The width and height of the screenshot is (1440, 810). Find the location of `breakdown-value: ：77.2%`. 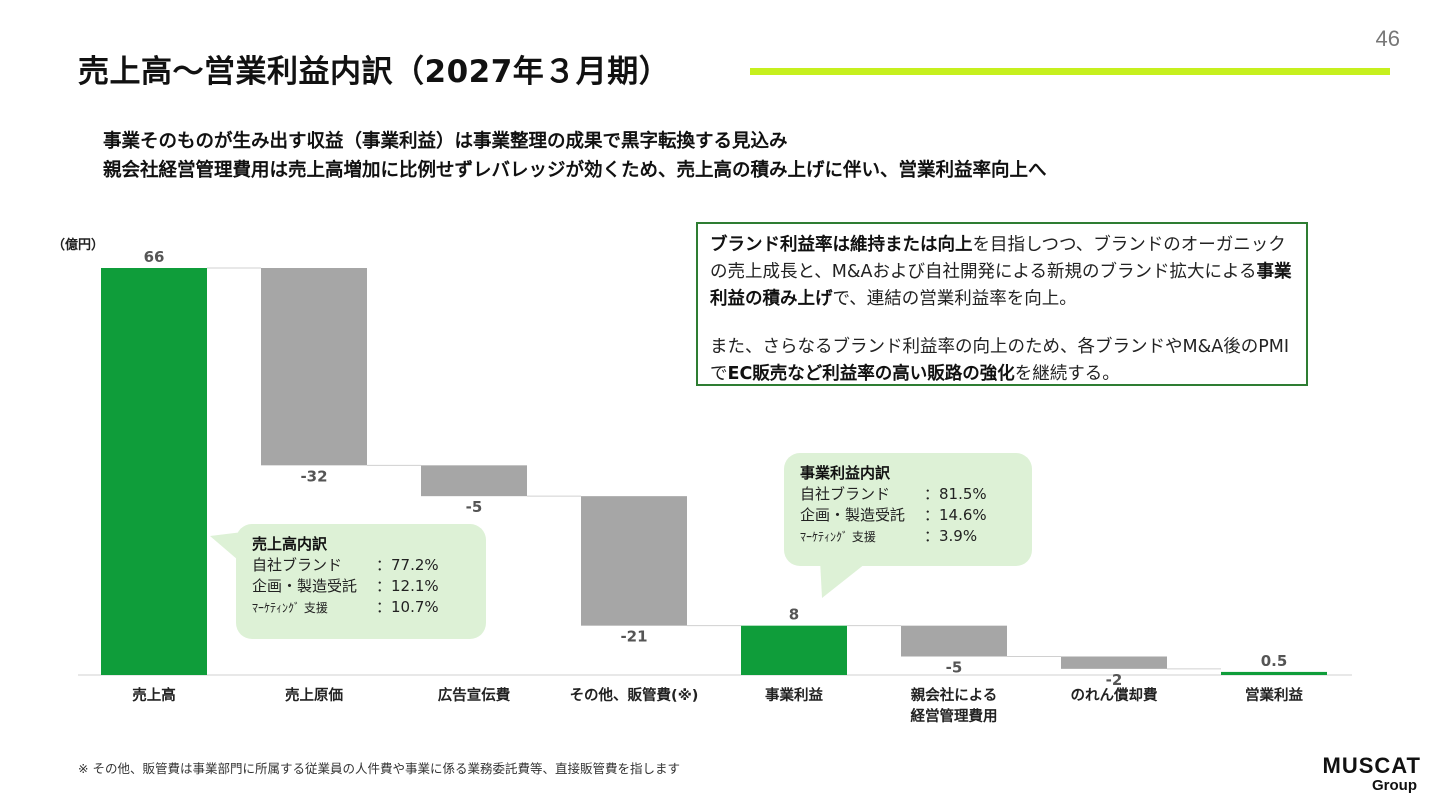

breakdown-value: ：77.2% is located at coordinates (407, 565).